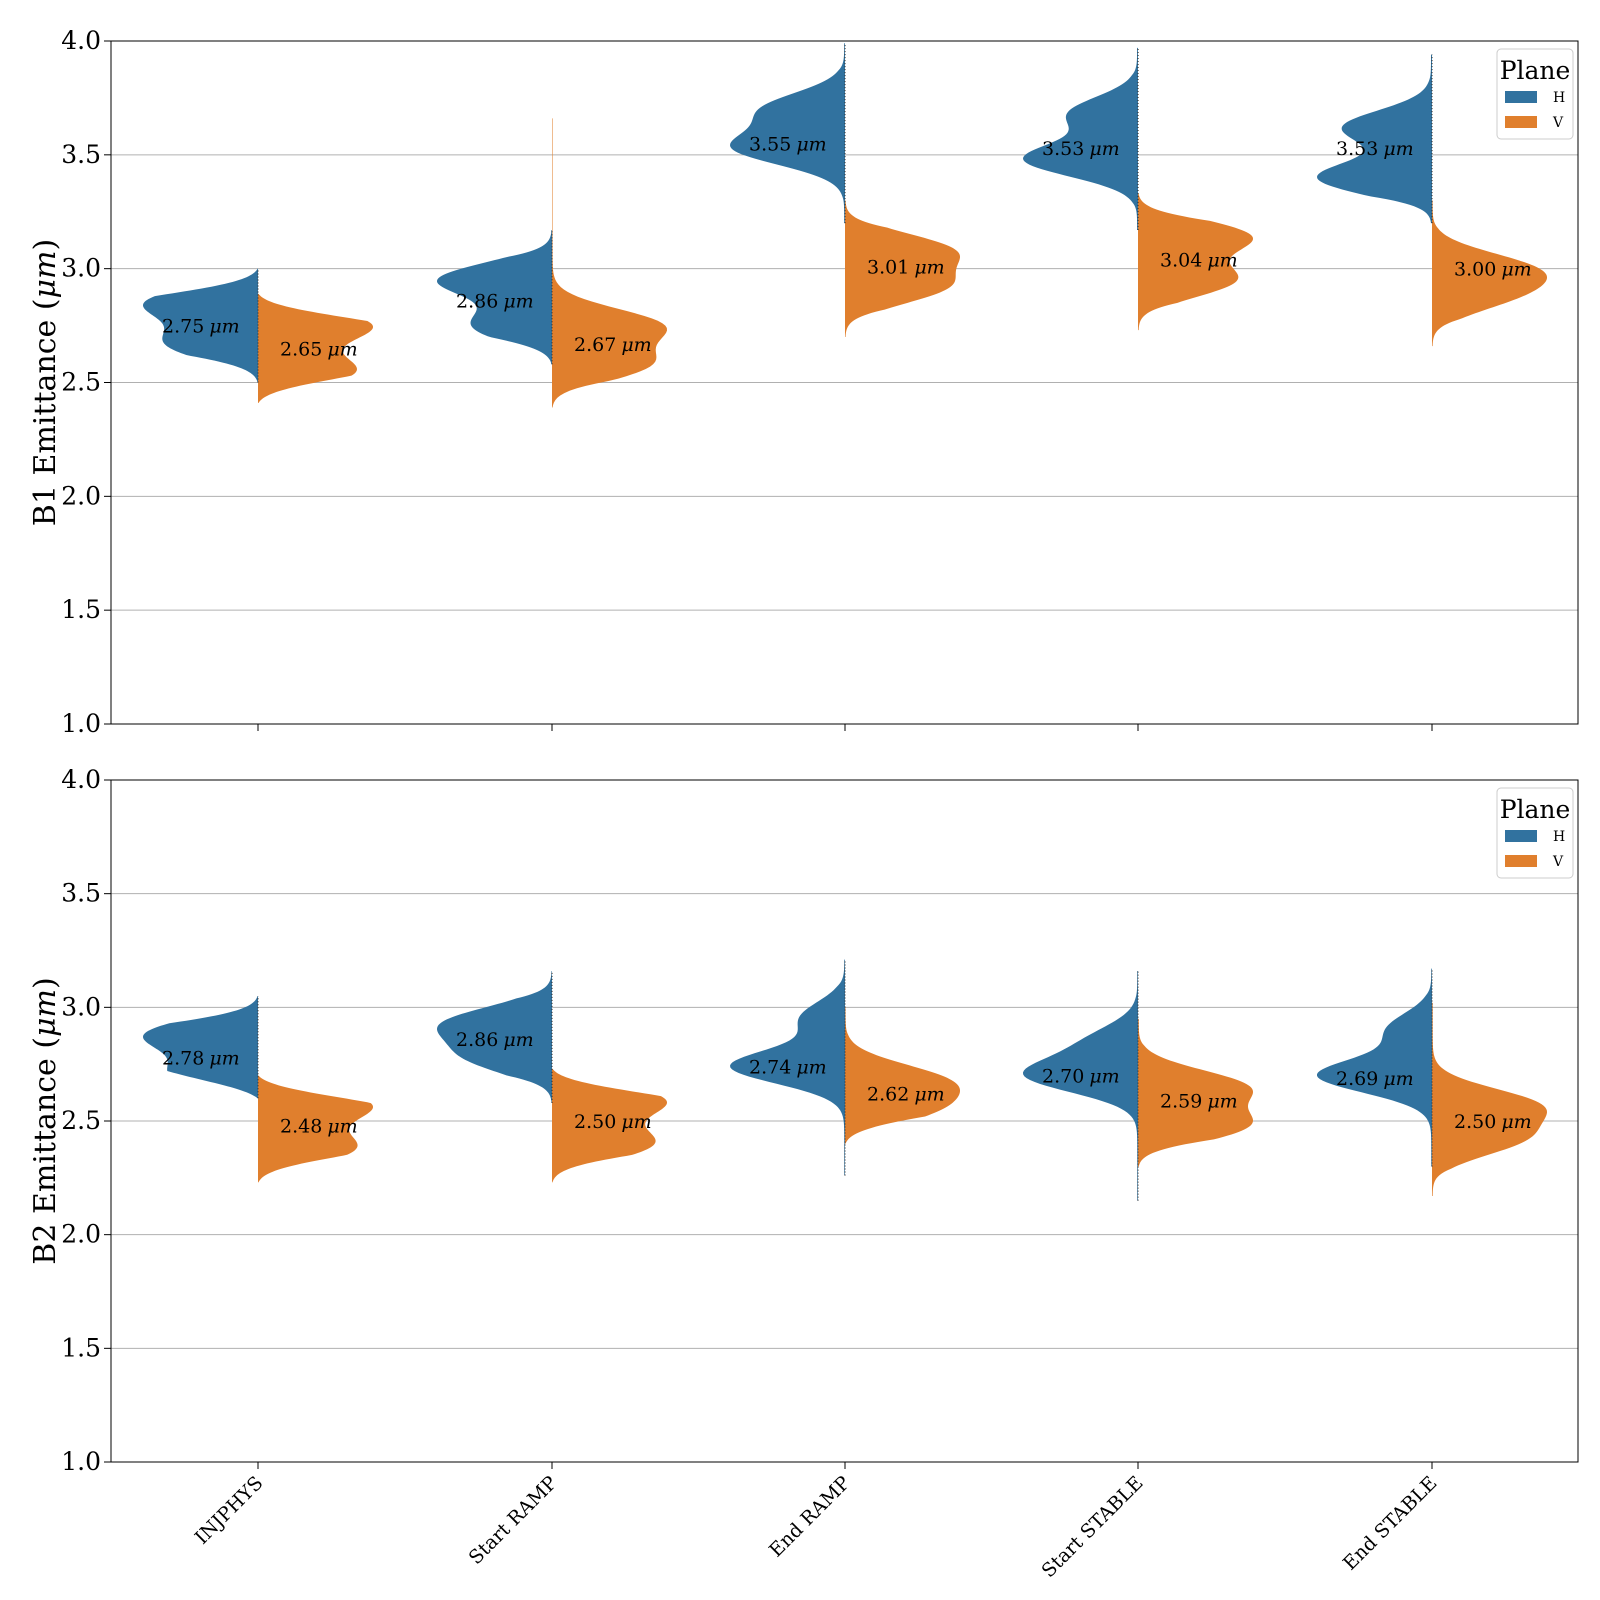 This screenshot has height=1600, width=1600. Describe the element at coordinates (595, 345) in the screenshot. I see `median-value: 2.67` at that location.